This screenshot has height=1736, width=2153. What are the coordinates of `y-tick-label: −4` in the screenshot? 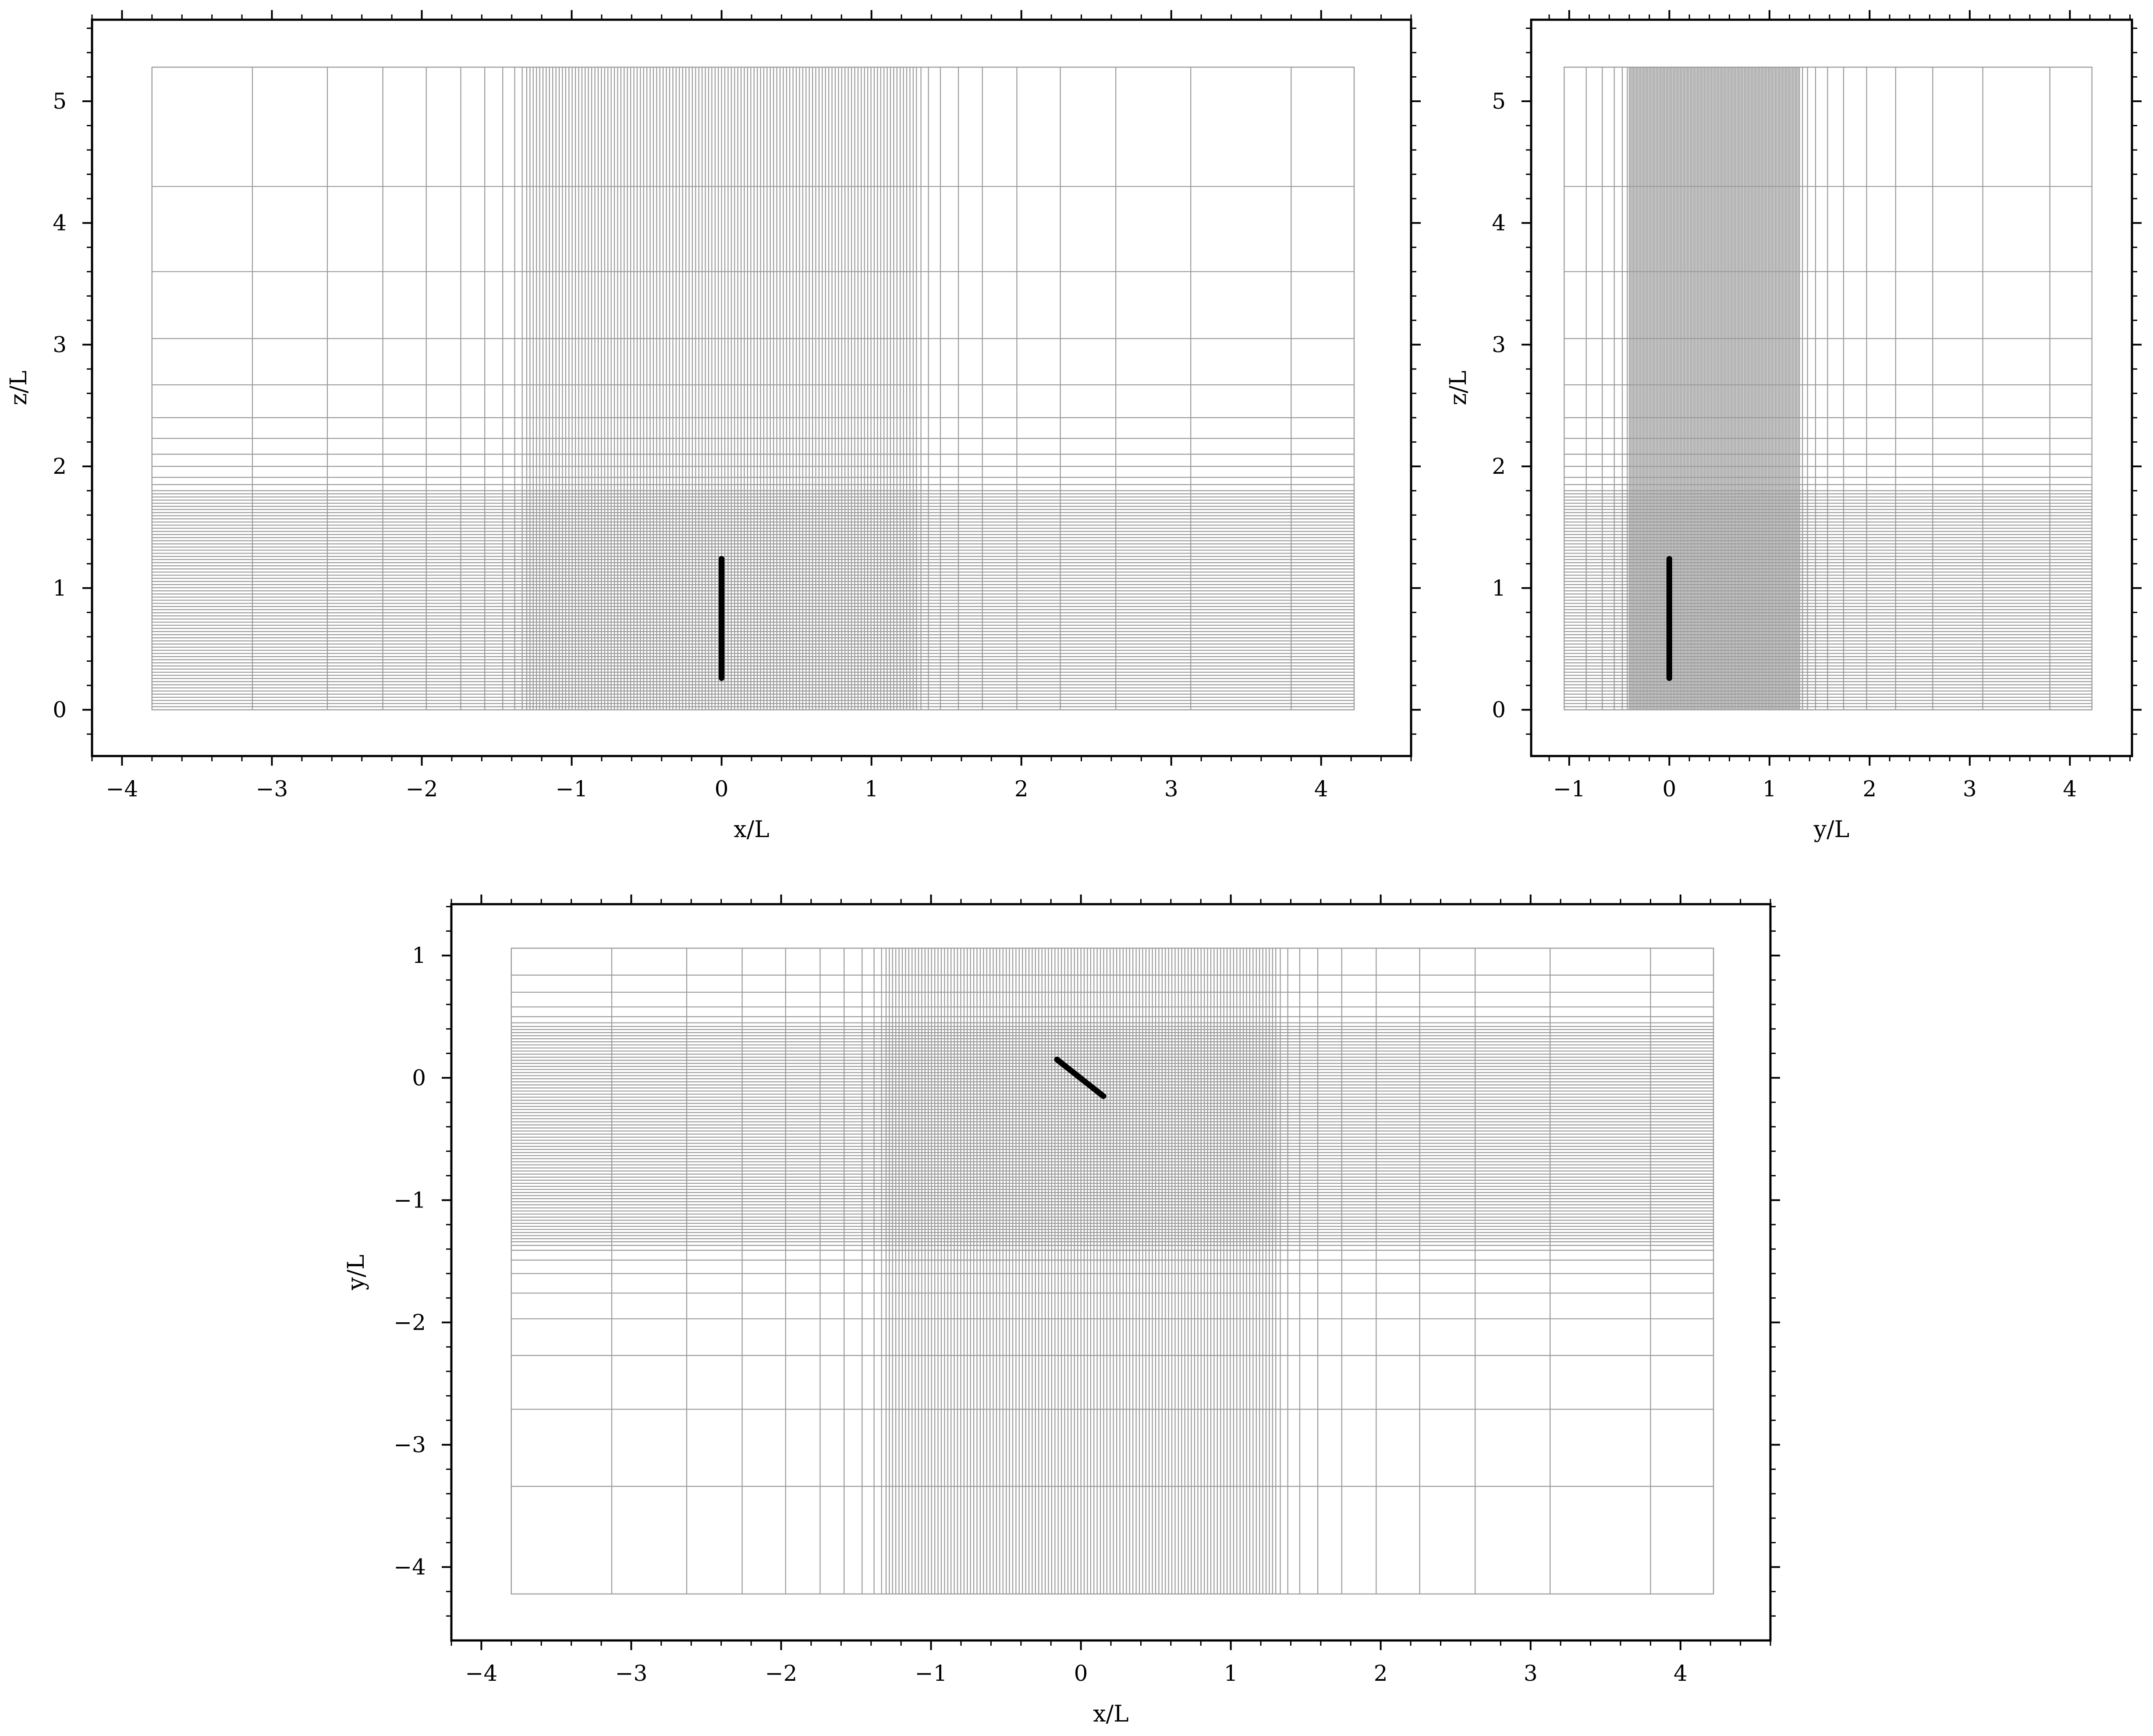 It's located at (410, 1567).